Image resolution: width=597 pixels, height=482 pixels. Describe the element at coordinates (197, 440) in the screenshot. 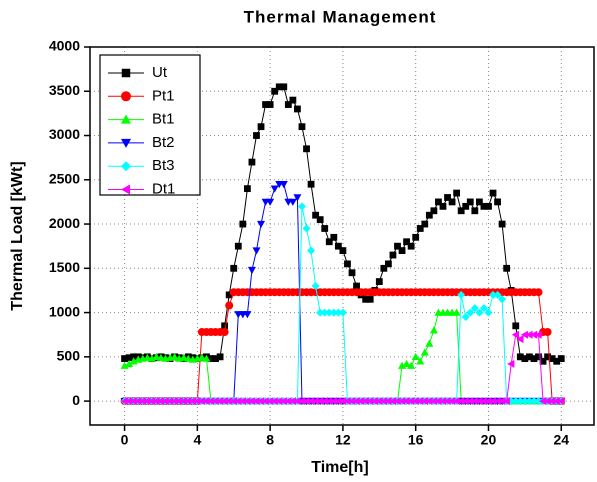

I see `x-tick-label: 4` at that location.